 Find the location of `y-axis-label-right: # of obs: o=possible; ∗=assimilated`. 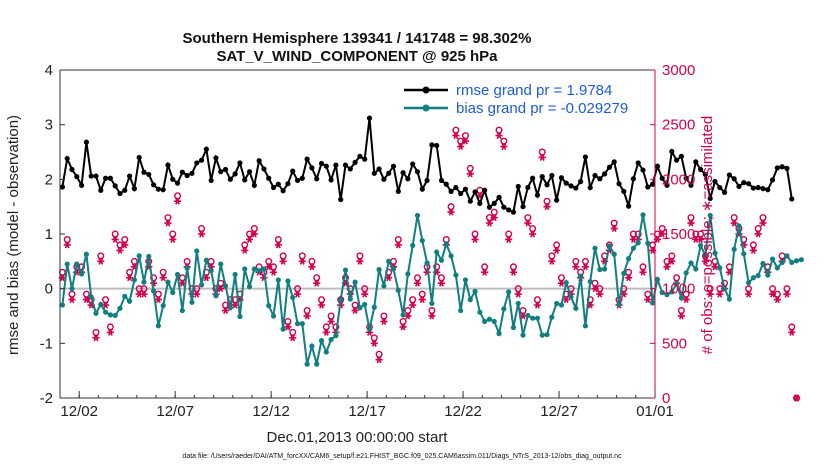

y-axis-label-right: # of obs: o=possible; ∗=assimilated is located at coordinates (707, 235).